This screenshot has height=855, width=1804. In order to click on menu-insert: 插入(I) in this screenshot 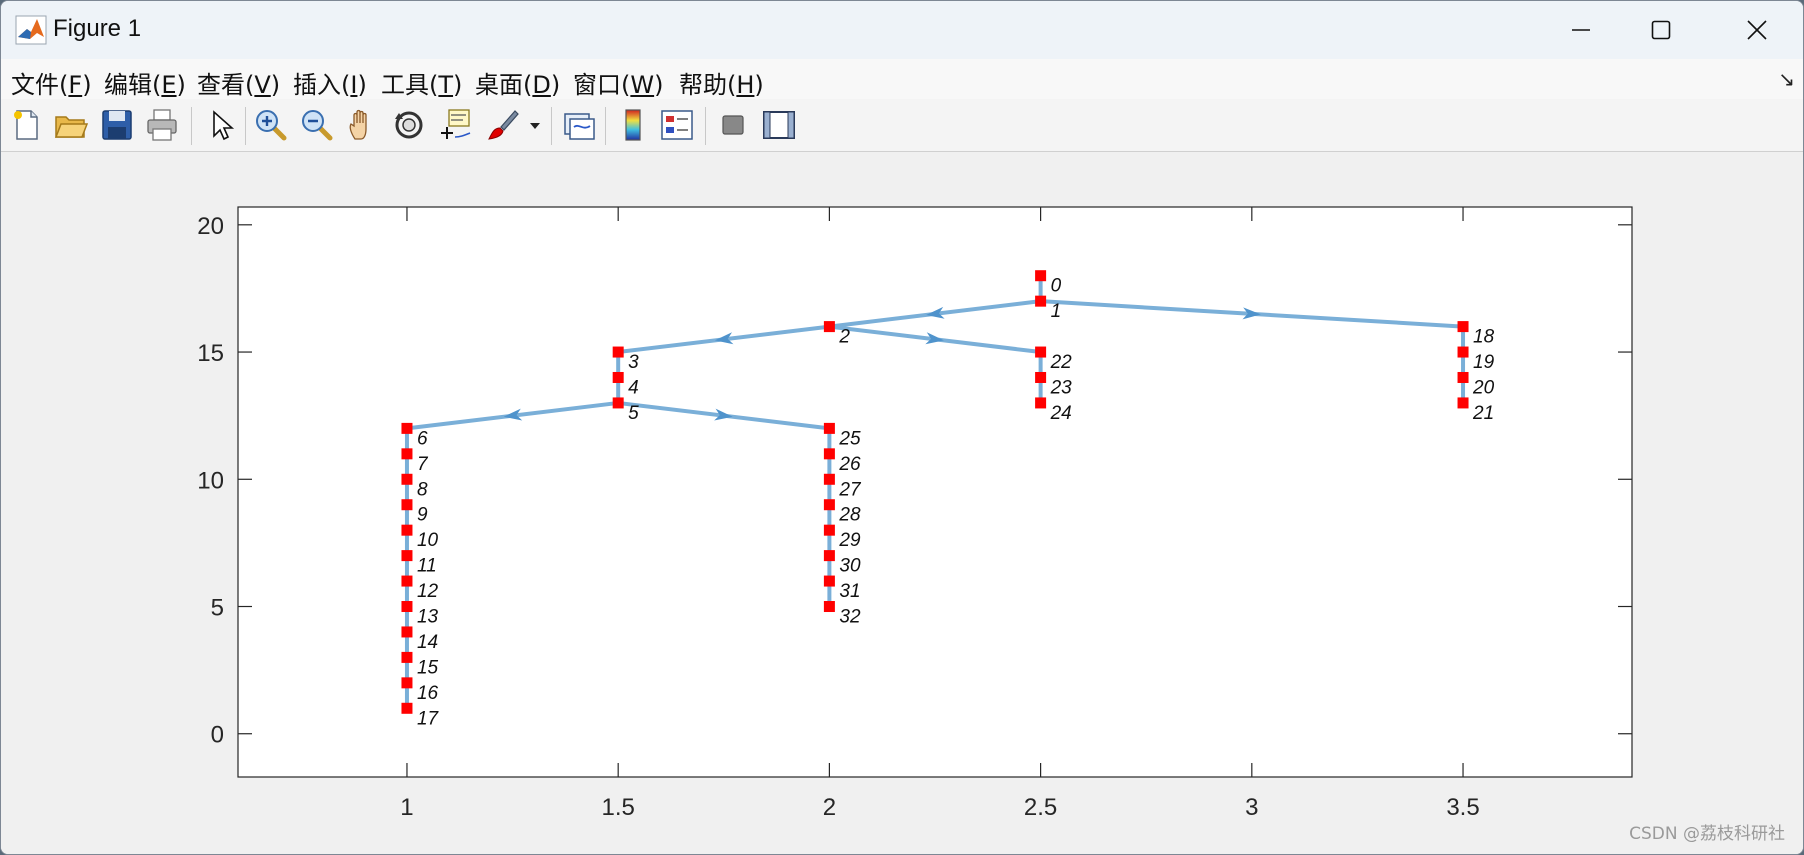, I will do `click(330, 82)`.